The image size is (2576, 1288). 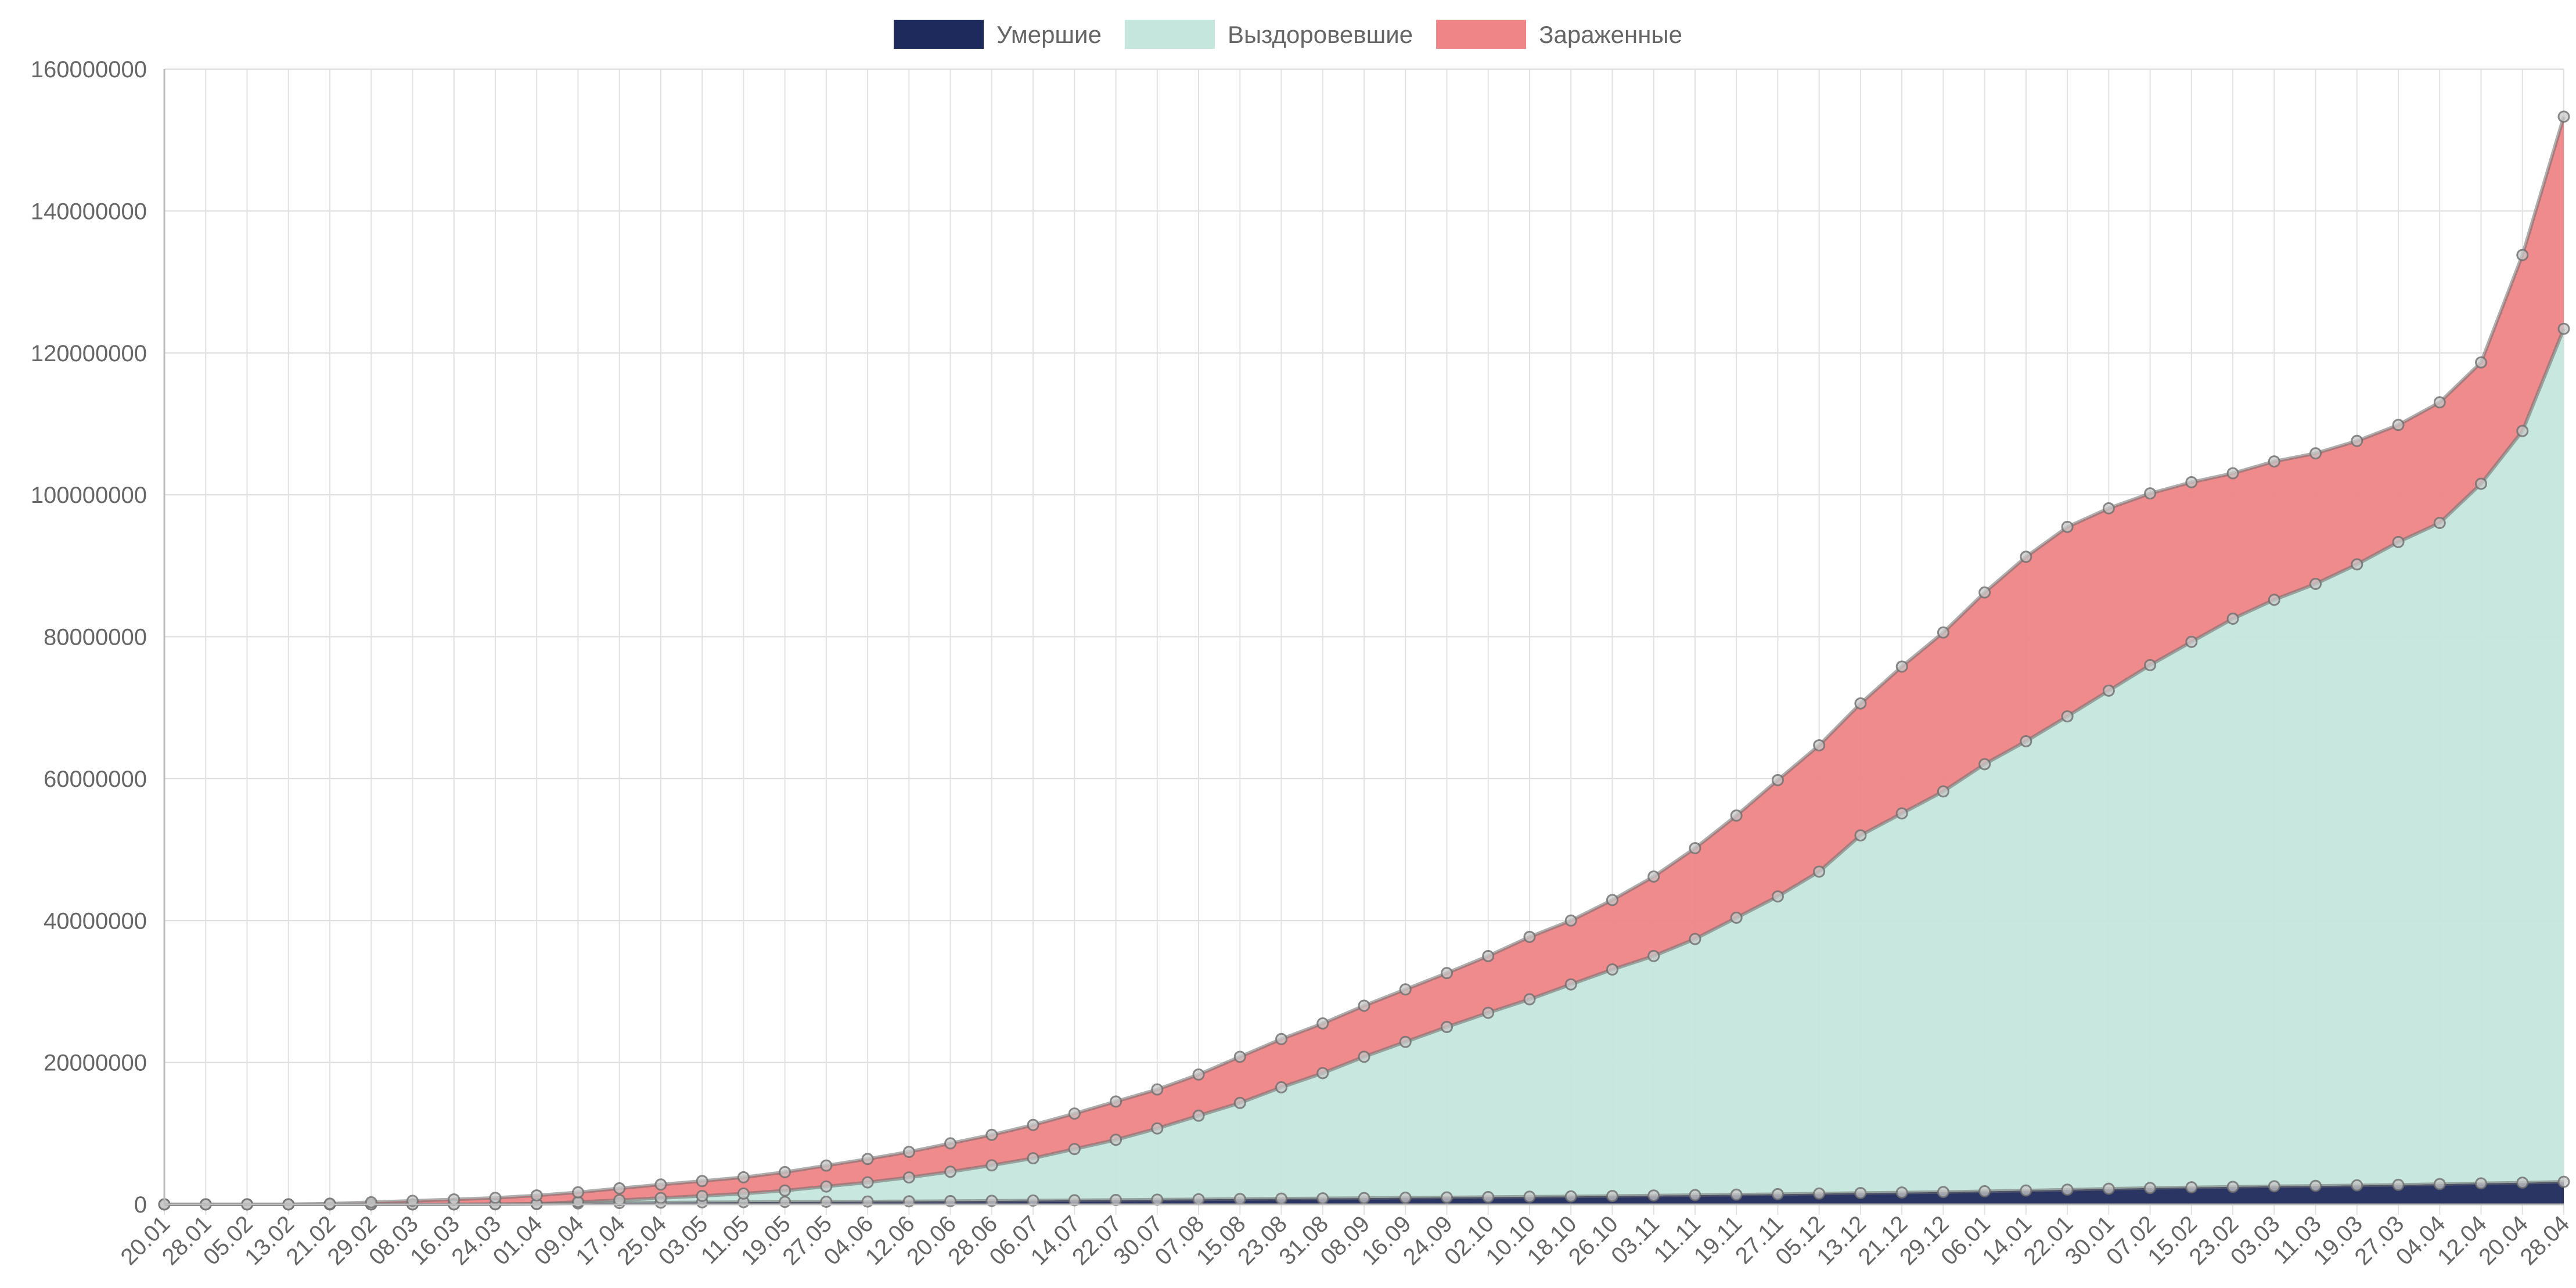 What do you see at coordinates (1559, 34) in the screenshot?
I see `legend-item-2: Зараженные` at bounding box center [1559, 34].